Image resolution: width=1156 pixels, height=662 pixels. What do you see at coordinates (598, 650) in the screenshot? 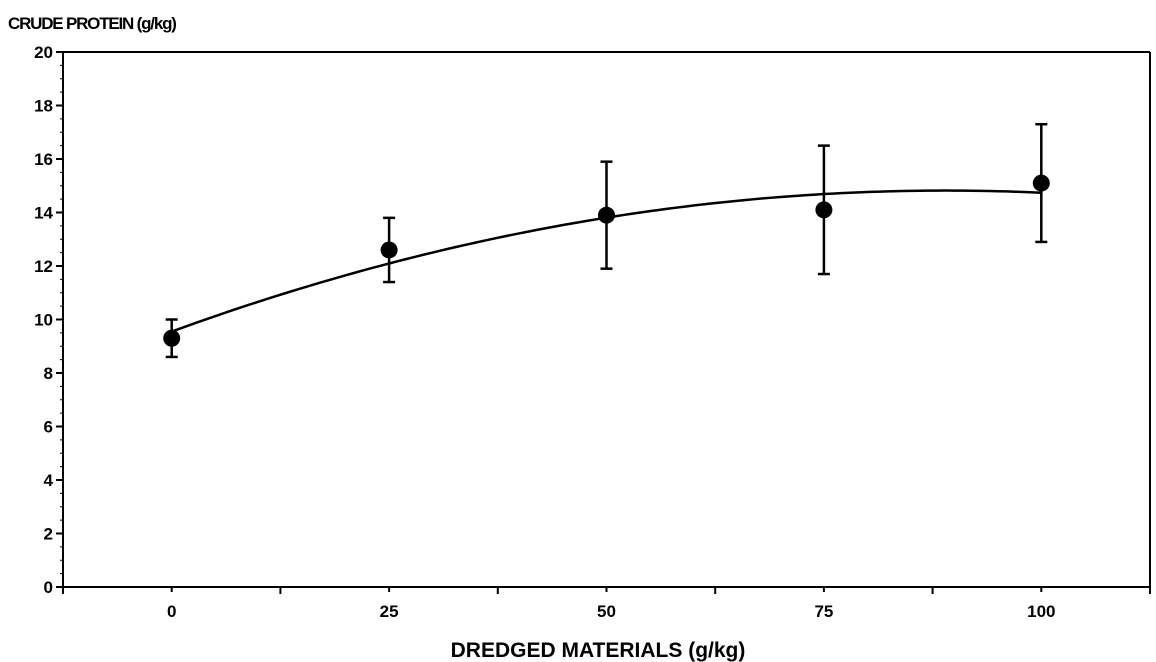
I see `x-axis-title: DREDGED MATERIALS (g/kg)` at bounding box center [598, 650].